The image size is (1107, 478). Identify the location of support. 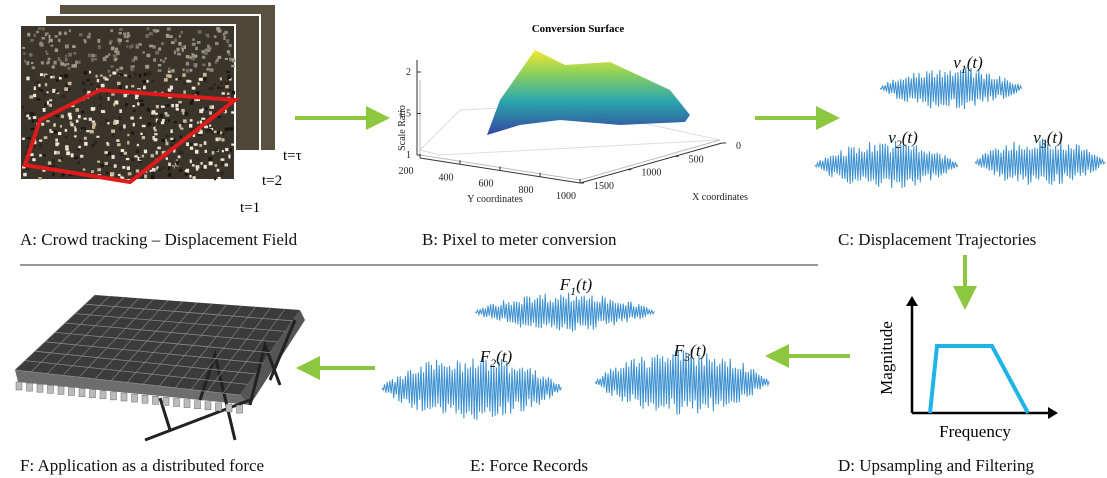
(134, 398).